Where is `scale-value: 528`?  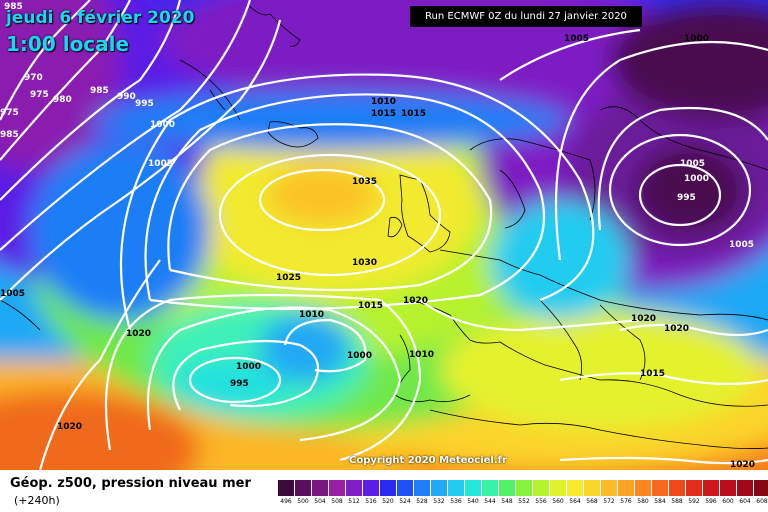
scale-value: 528 is located at coordinates (422, 501).